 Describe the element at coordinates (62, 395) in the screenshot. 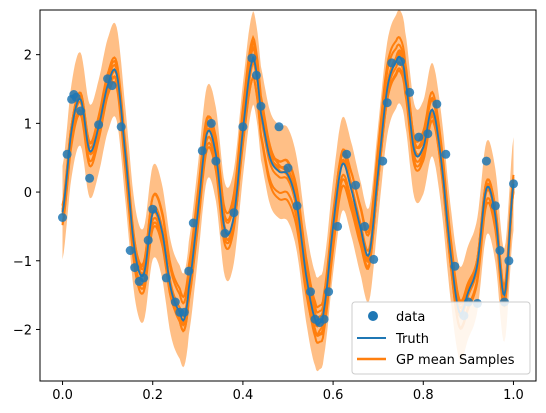

I see `x-tick-label: 0.0` at that location.